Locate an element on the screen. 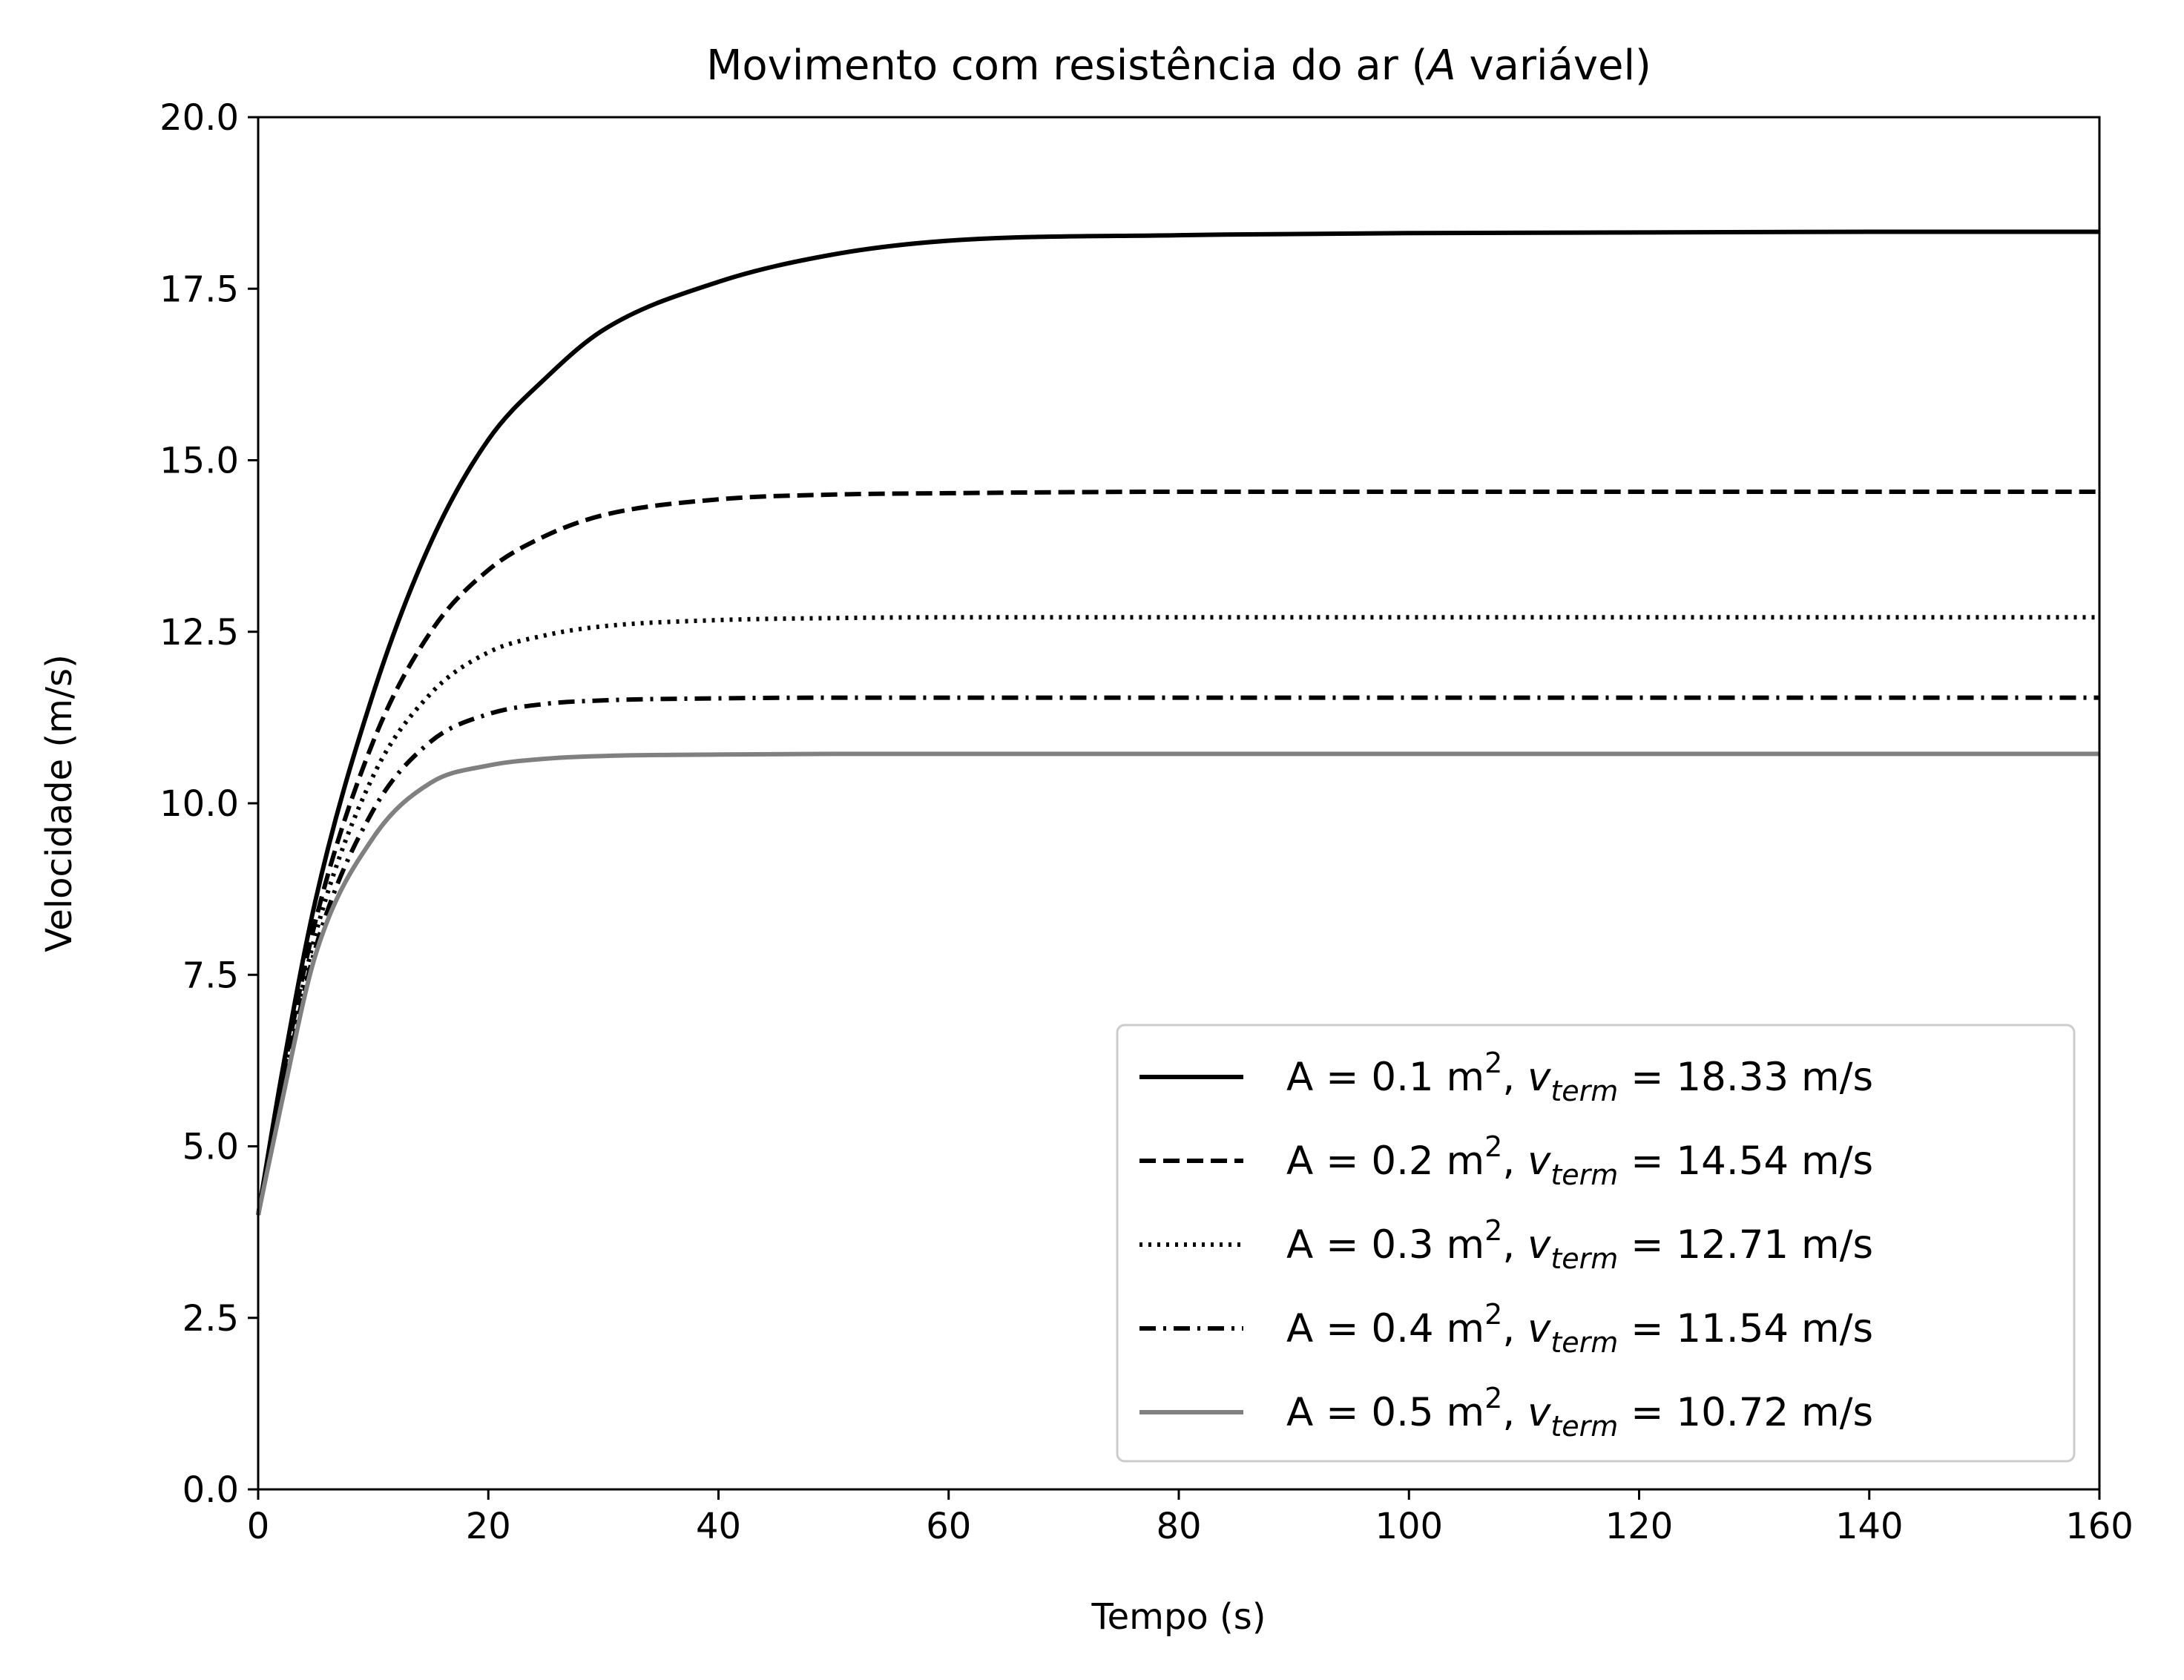 Image resolution: width=2184 pixels, height=1680 pixels. x-tick-label: 140 is located at coordinates (1869, 1527).